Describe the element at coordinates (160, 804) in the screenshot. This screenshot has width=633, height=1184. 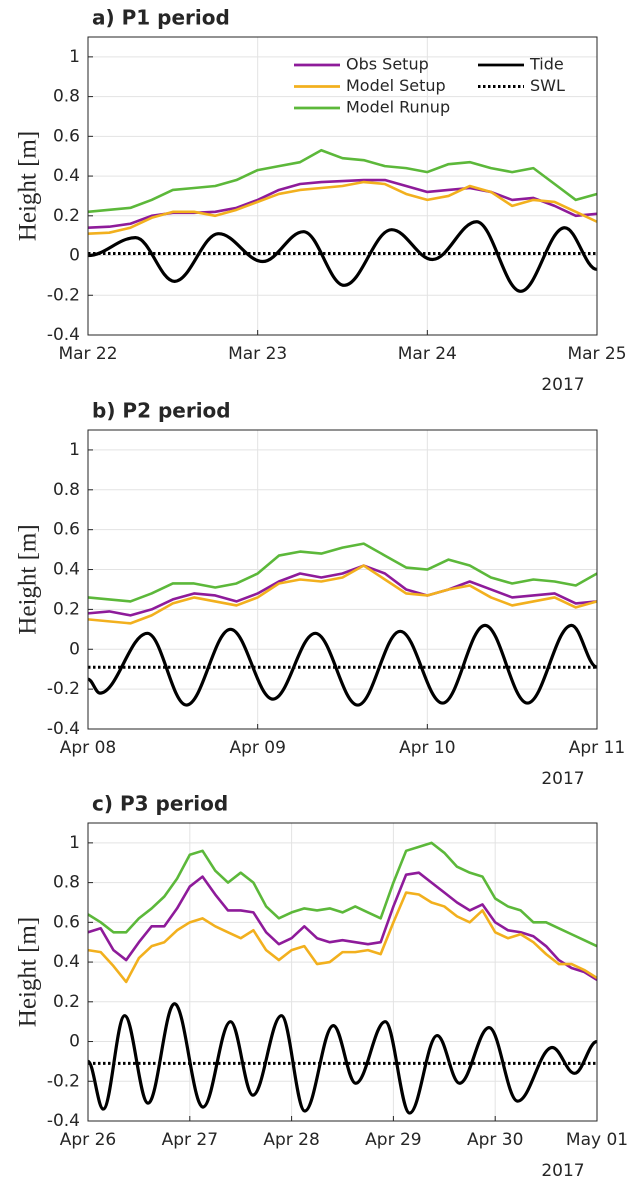
I see `chart-title: c) P3 period` at that location.